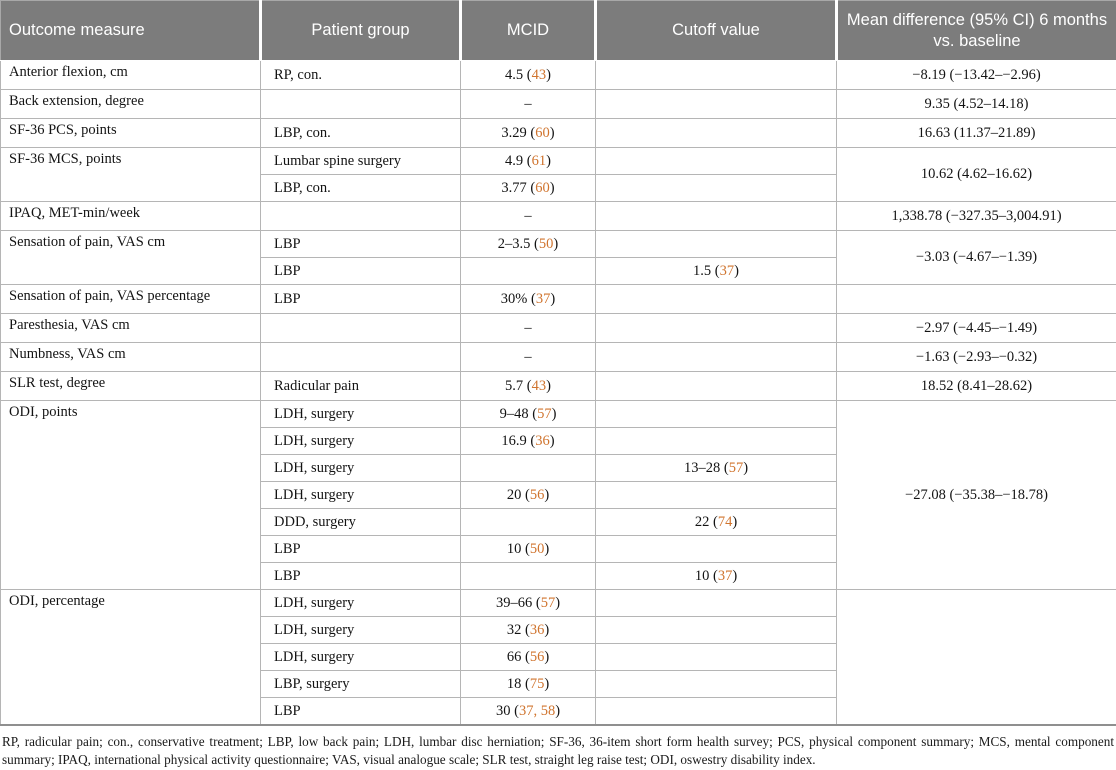 This screenshot has width=1116, height=770. What do you see at coordinates (976, 258) in the screenshot?
I see `mean-difference-cell: −3.03 (−4.67–−1.39)` at bounding box center [976, 258].